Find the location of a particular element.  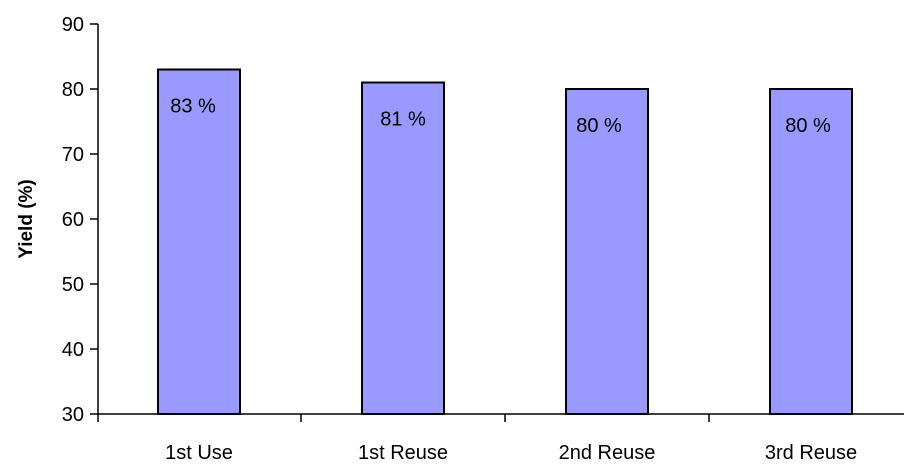

y-tick-label-60: 60 is located at coordinates (73, 220).